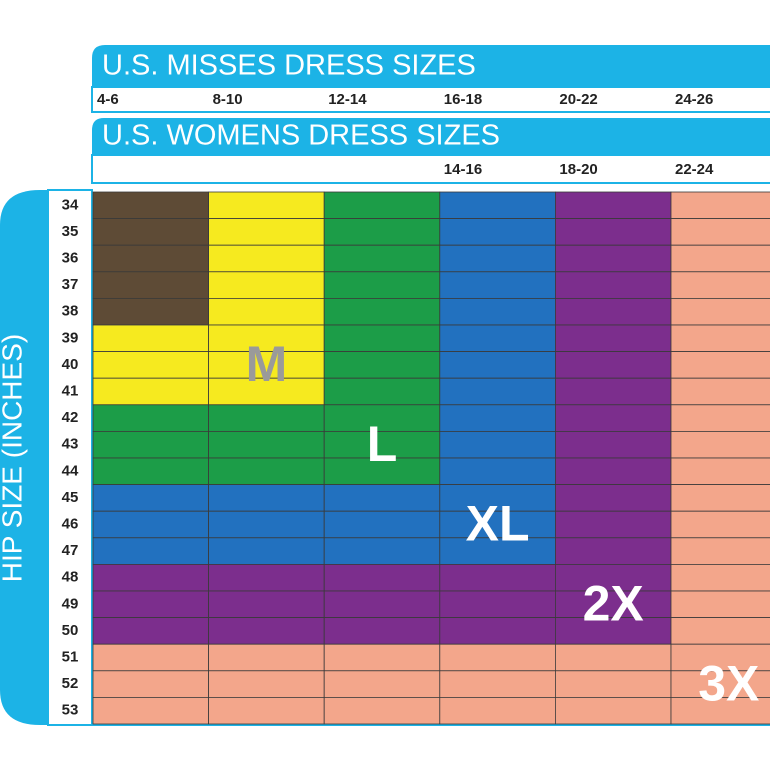 This screenshot has height=770, width=770. What do you see at coordinates (694, 99) in the screenshot?
I see `misses-size: 24-26` at bounding box center [694, 99].